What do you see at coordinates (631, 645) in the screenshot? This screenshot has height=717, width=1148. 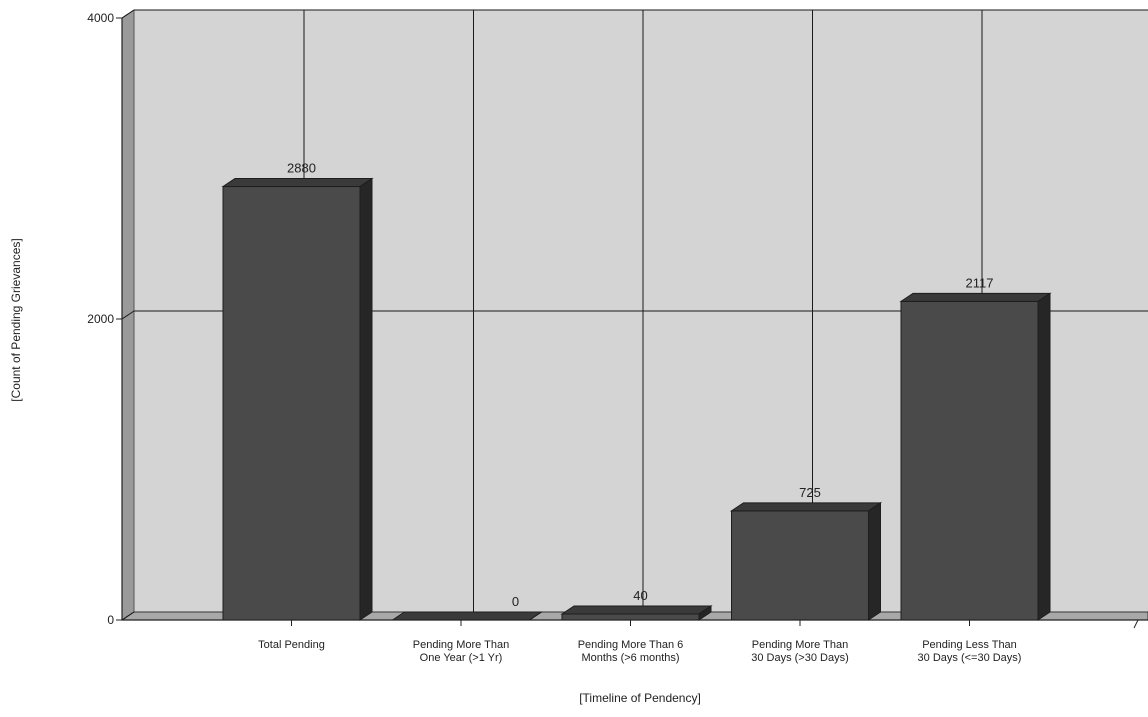 I see `x-tick-label-line: Pending More Than 6` at bounding box center [631, 645].